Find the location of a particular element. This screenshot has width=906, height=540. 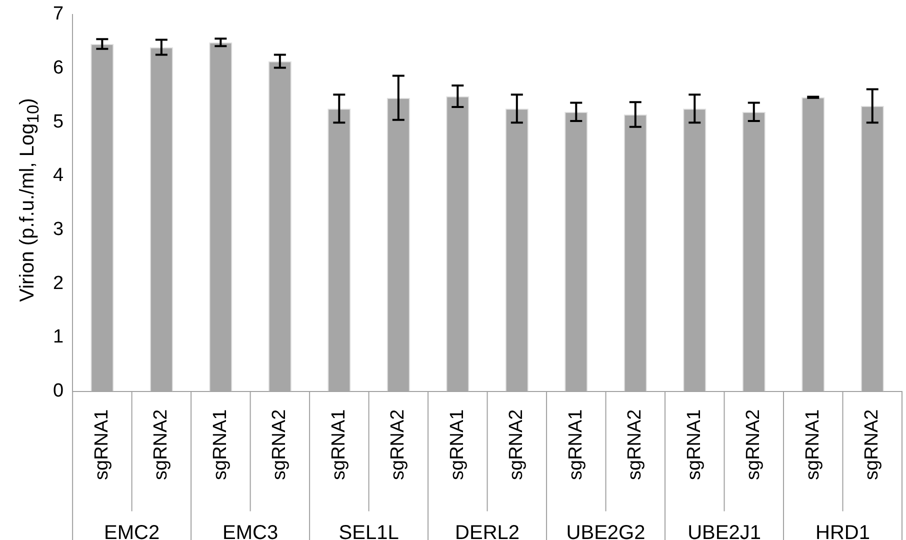

y-tick-label: 5 is located at coordinates (58, 121).